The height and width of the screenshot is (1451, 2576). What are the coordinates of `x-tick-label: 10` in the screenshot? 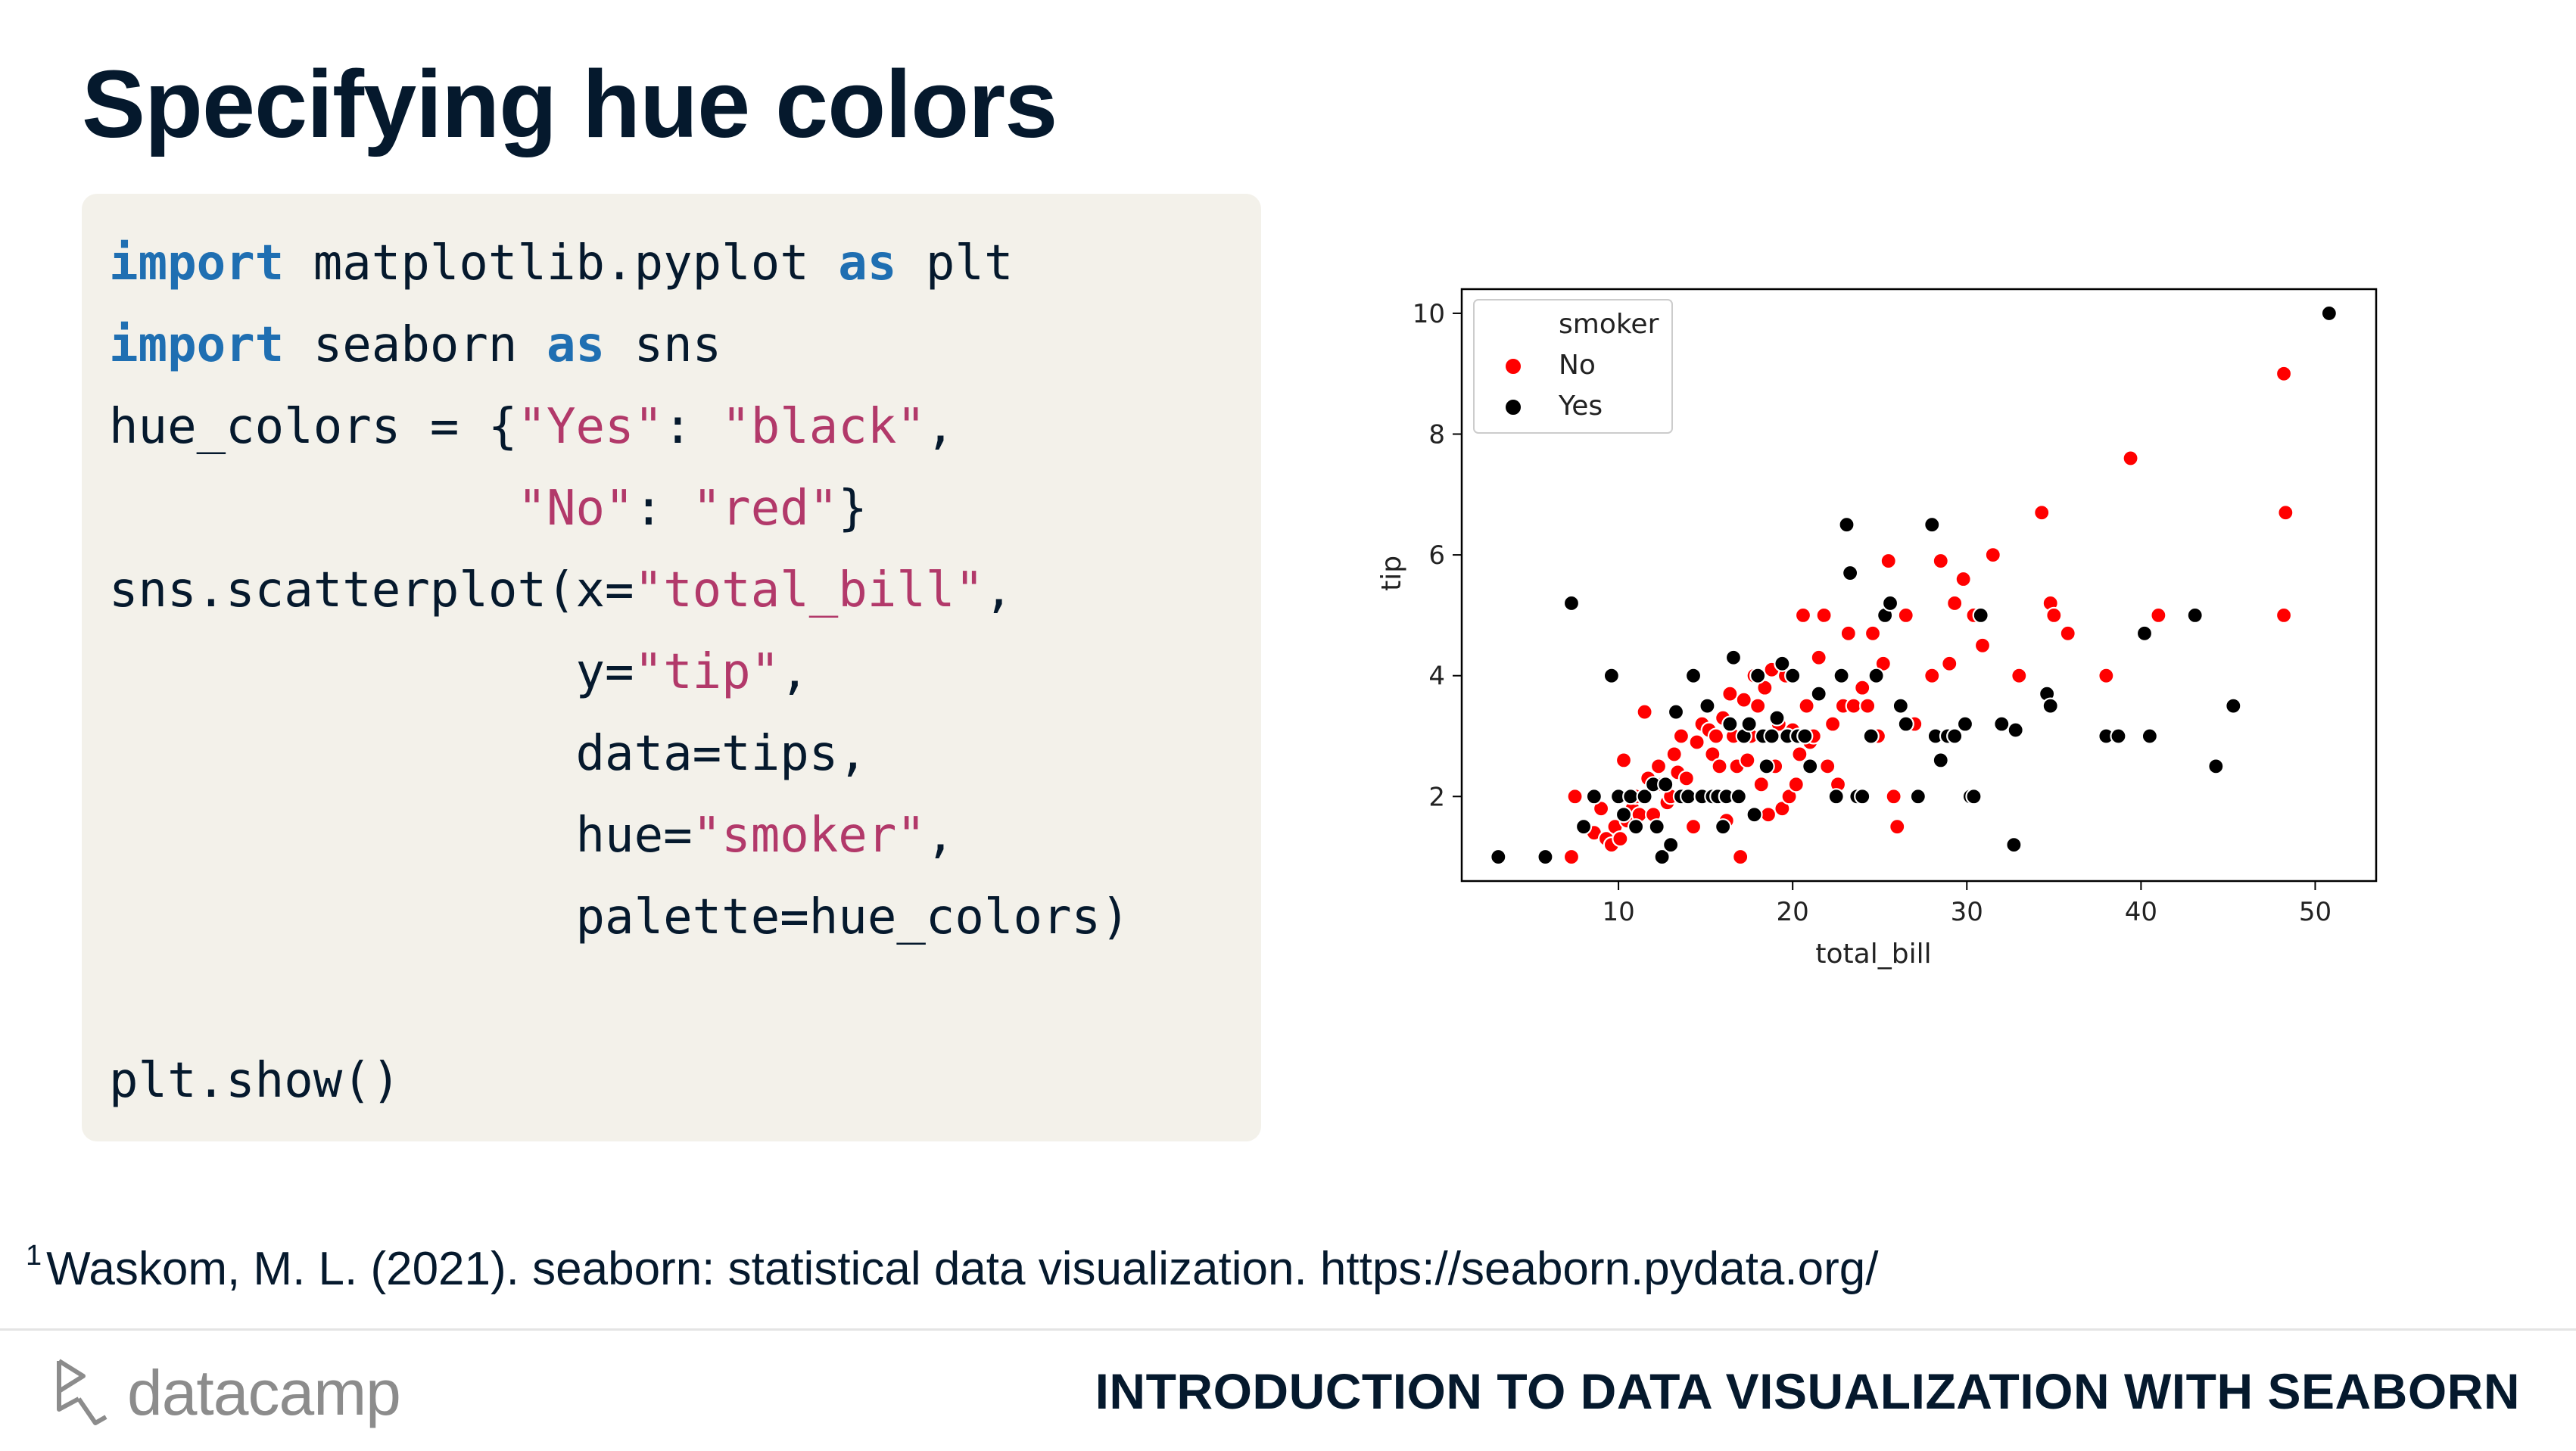 It's located at (1618, 912).